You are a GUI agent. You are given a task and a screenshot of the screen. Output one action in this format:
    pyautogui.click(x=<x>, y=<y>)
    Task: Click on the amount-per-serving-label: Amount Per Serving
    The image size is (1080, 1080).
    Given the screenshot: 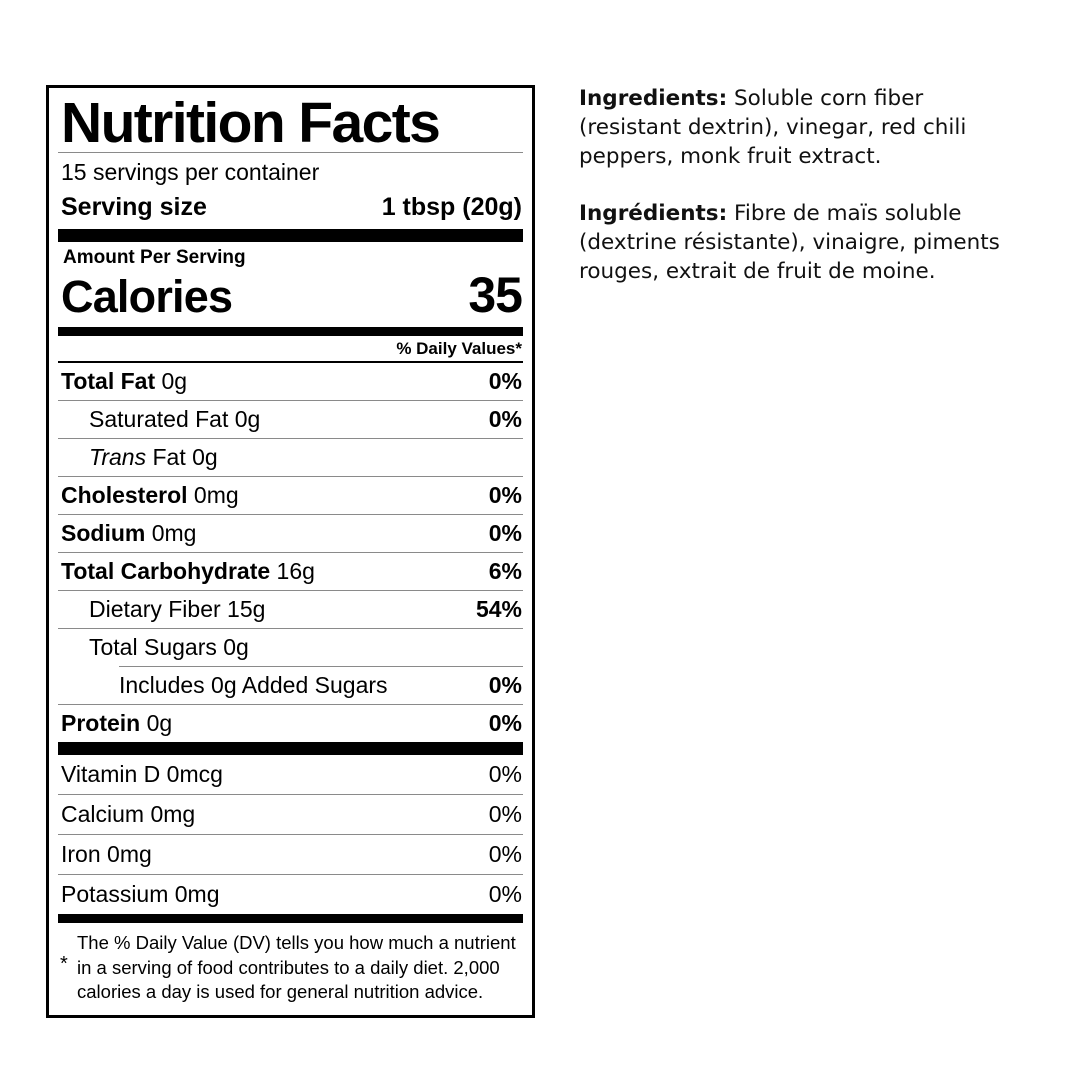 What is the action you would take?
    pyautogui.click(x=154, y=258)
    